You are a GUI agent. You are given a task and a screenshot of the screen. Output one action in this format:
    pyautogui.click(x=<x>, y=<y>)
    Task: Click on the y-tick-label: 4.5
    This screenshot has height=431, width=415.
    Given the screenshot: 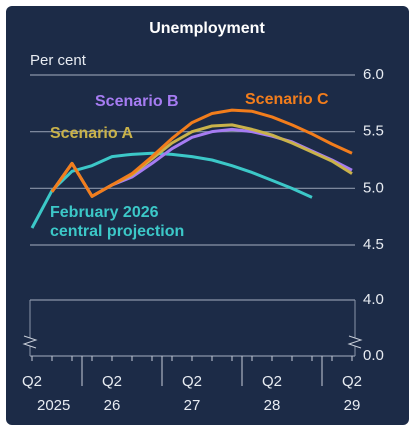 What is the action you would take?
    pyautogui.click(x=373, y=244)
    